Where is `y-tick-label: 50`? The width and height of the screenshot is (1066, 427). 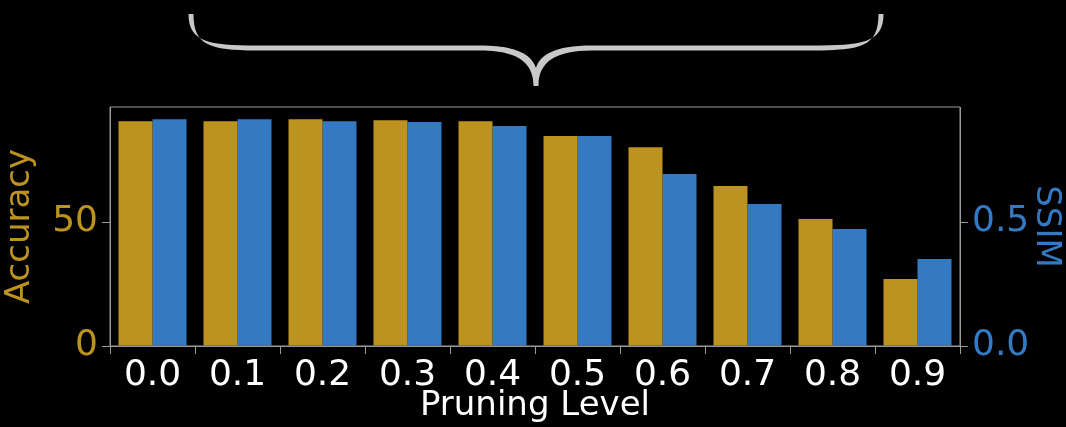
y-tick-label: 50 is located at coordinates (75, 219).